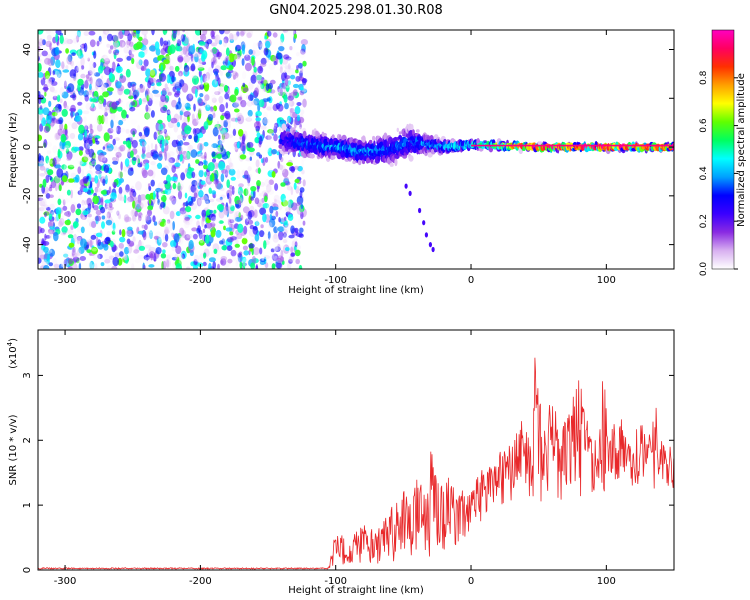  I want to click on colorbar-tick-label: 0.8, so click(704, 77).